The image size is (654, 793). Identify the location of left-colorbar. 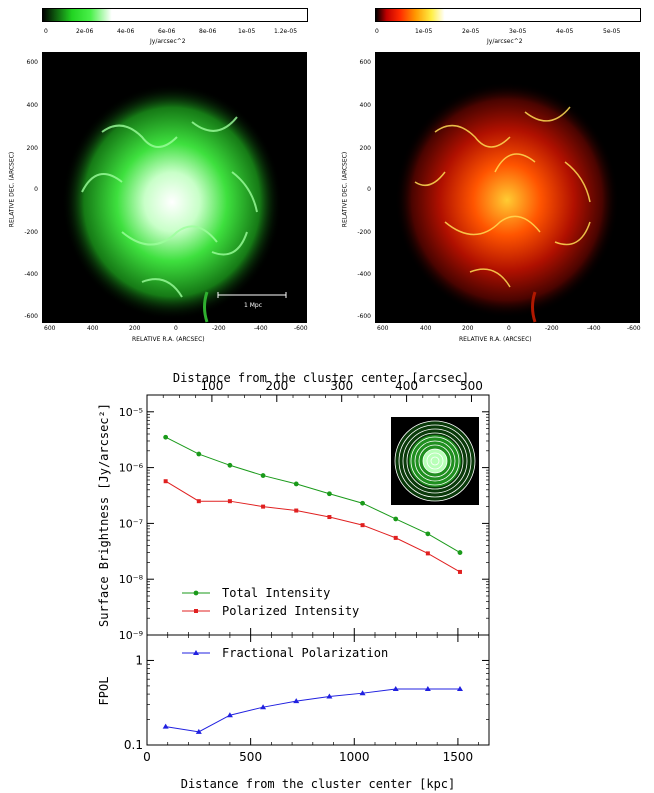
(175, 15).